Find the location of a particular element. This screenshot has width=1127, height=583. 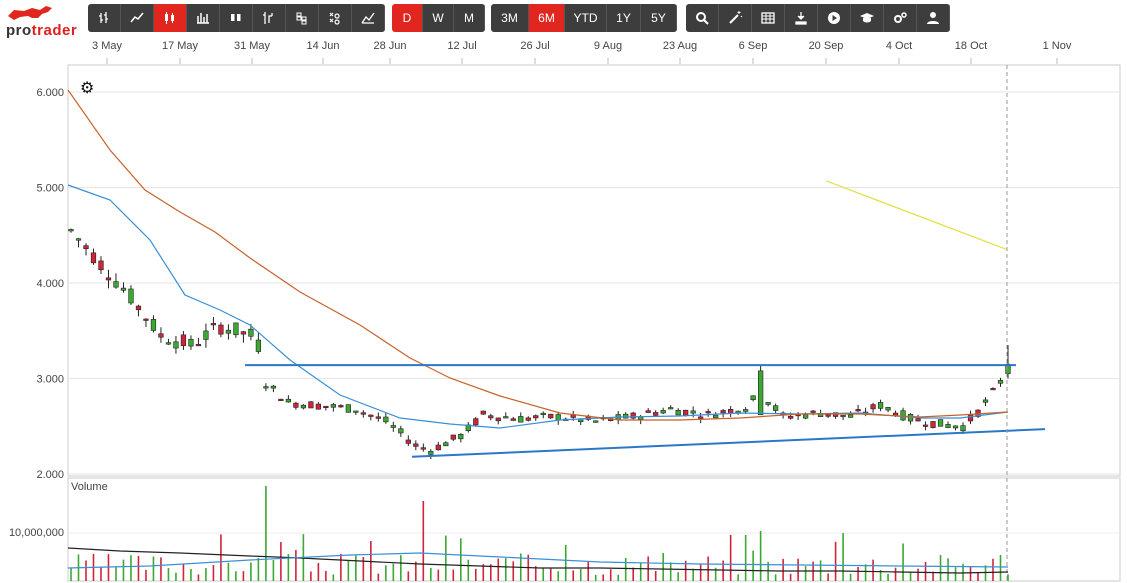

step-icon is located at coordinates (268, 18).